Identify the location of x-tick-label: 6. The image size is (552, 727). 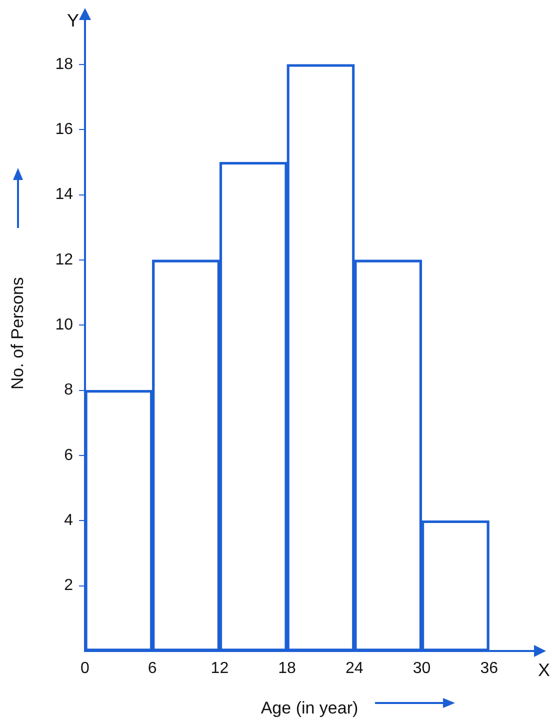
(152, 669).